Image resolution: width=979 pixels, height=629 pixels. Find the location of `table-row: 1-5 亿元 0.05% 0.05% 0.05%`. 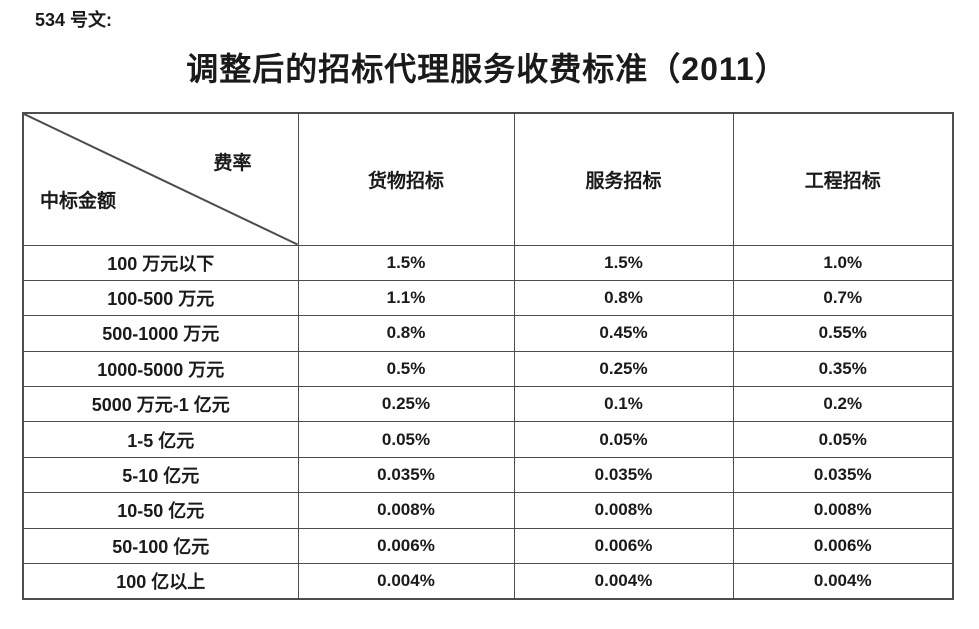

table-row: 1-5 亿元 0.05% 0.05% 0.05% is located at coordinates (488, 439).